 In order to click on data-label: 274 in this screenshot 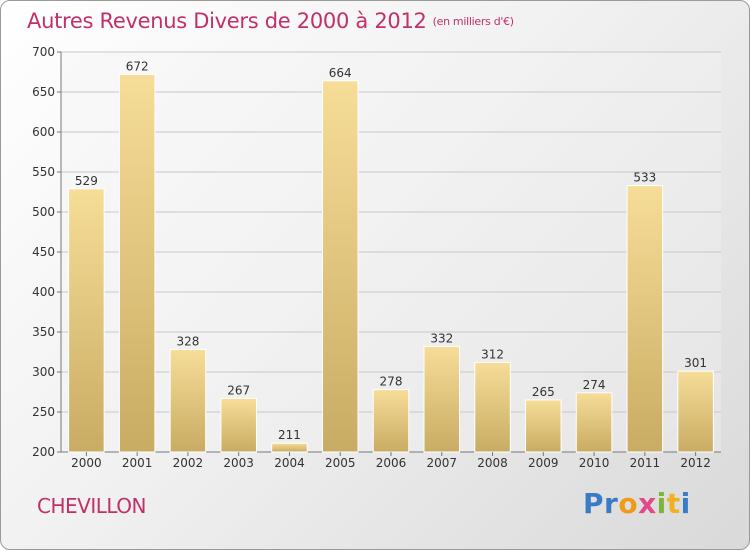, I will do `click(594, 385)`.